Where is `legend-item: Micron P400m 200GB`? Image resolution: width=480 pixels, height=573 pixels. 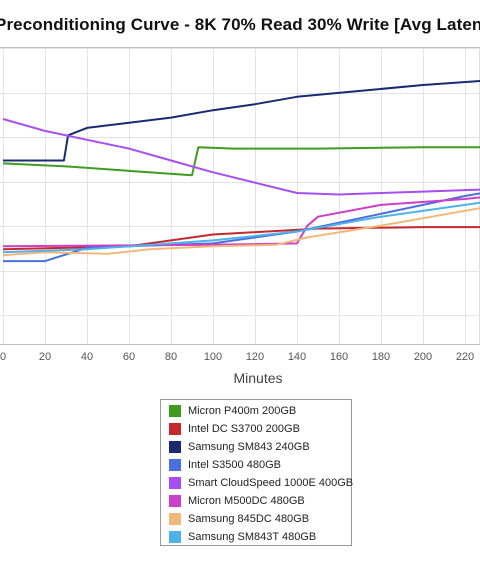
legend-item: Micron P400m 200GB is located at coordinates (260, 411).